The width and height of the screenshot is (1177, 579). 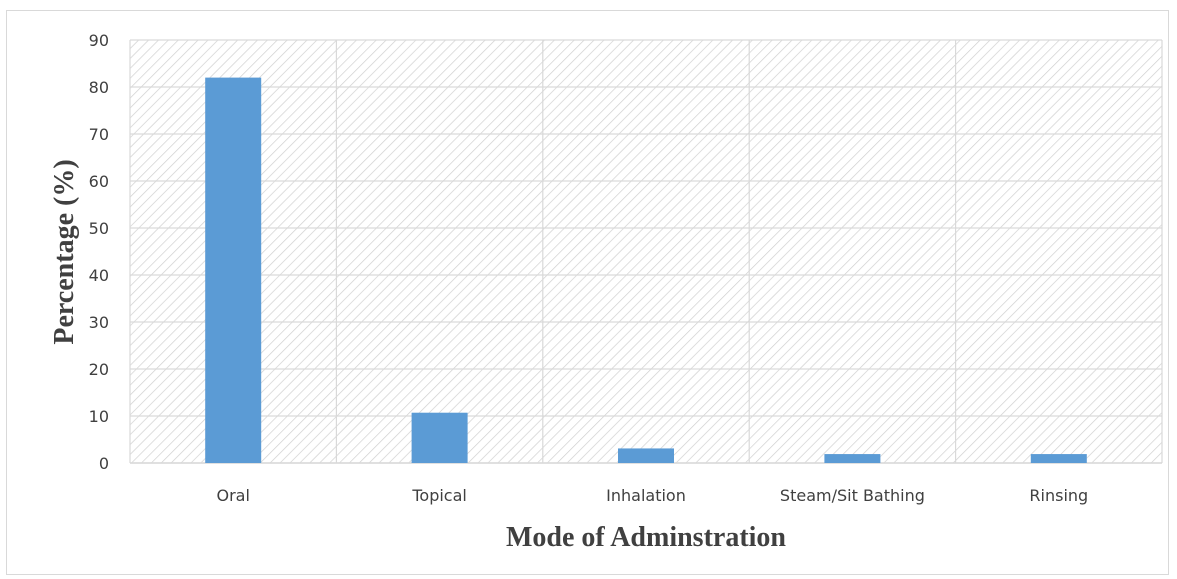 I want to click on y-tick-label: 60, so click(x=99, y=181).